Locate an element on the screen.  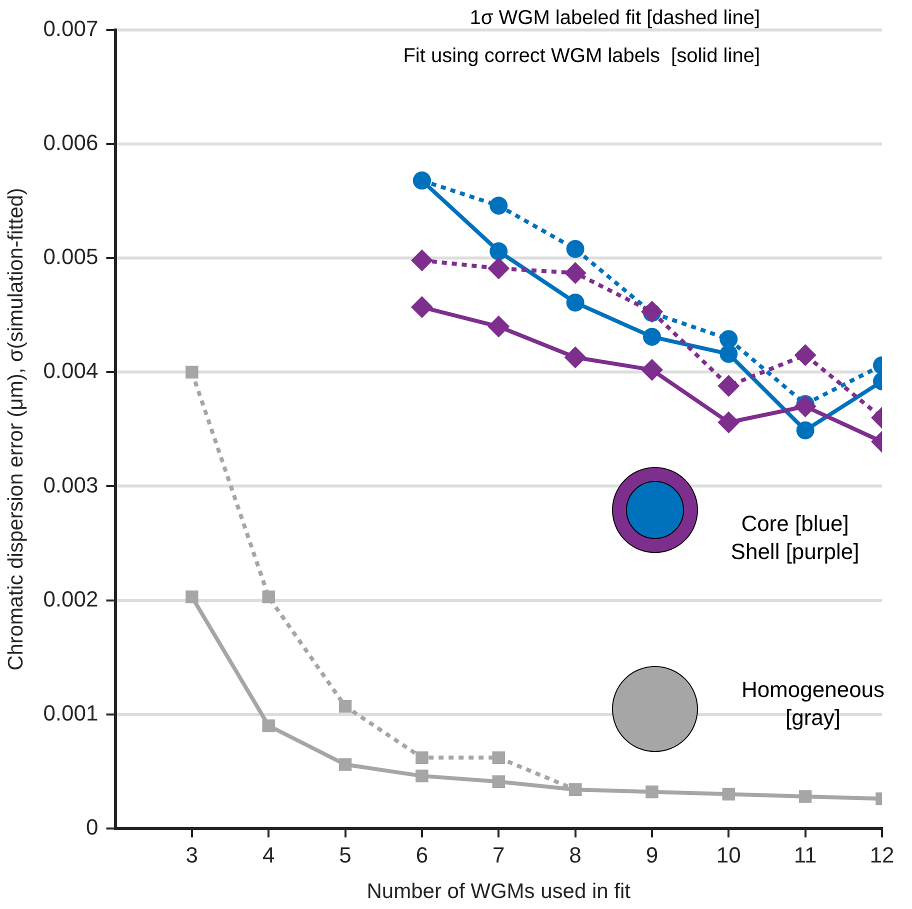
annotation: Homogeneous [gray] is located at coordinates (813, 704).